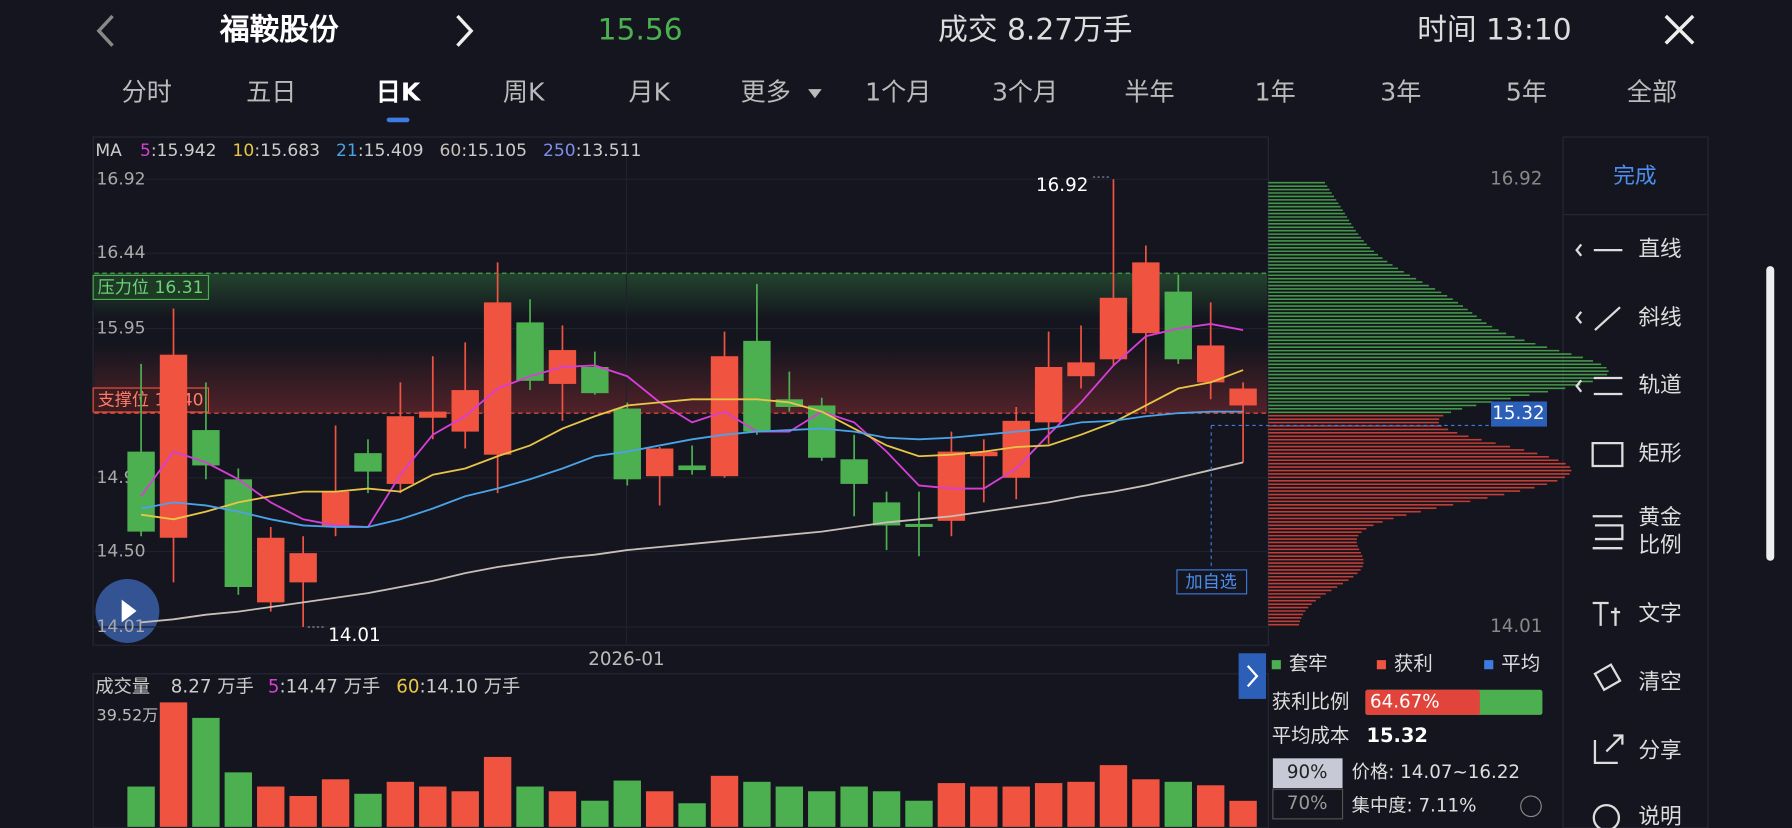 This screenshot has height=828, width=1792. I want to click on ma-value: :15.683, so click(287, 151).